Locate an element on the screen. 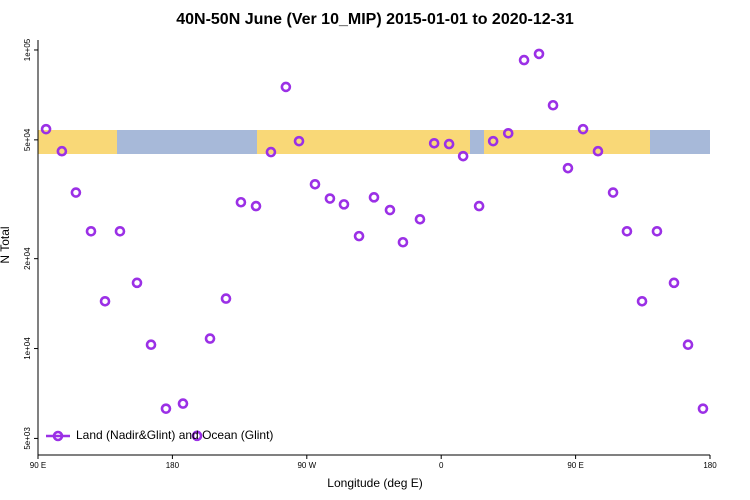 Image resolution: width=750 pixels, height=500 pixels. y-tick-label: 1e+04 is located at coordinates (27, 348).